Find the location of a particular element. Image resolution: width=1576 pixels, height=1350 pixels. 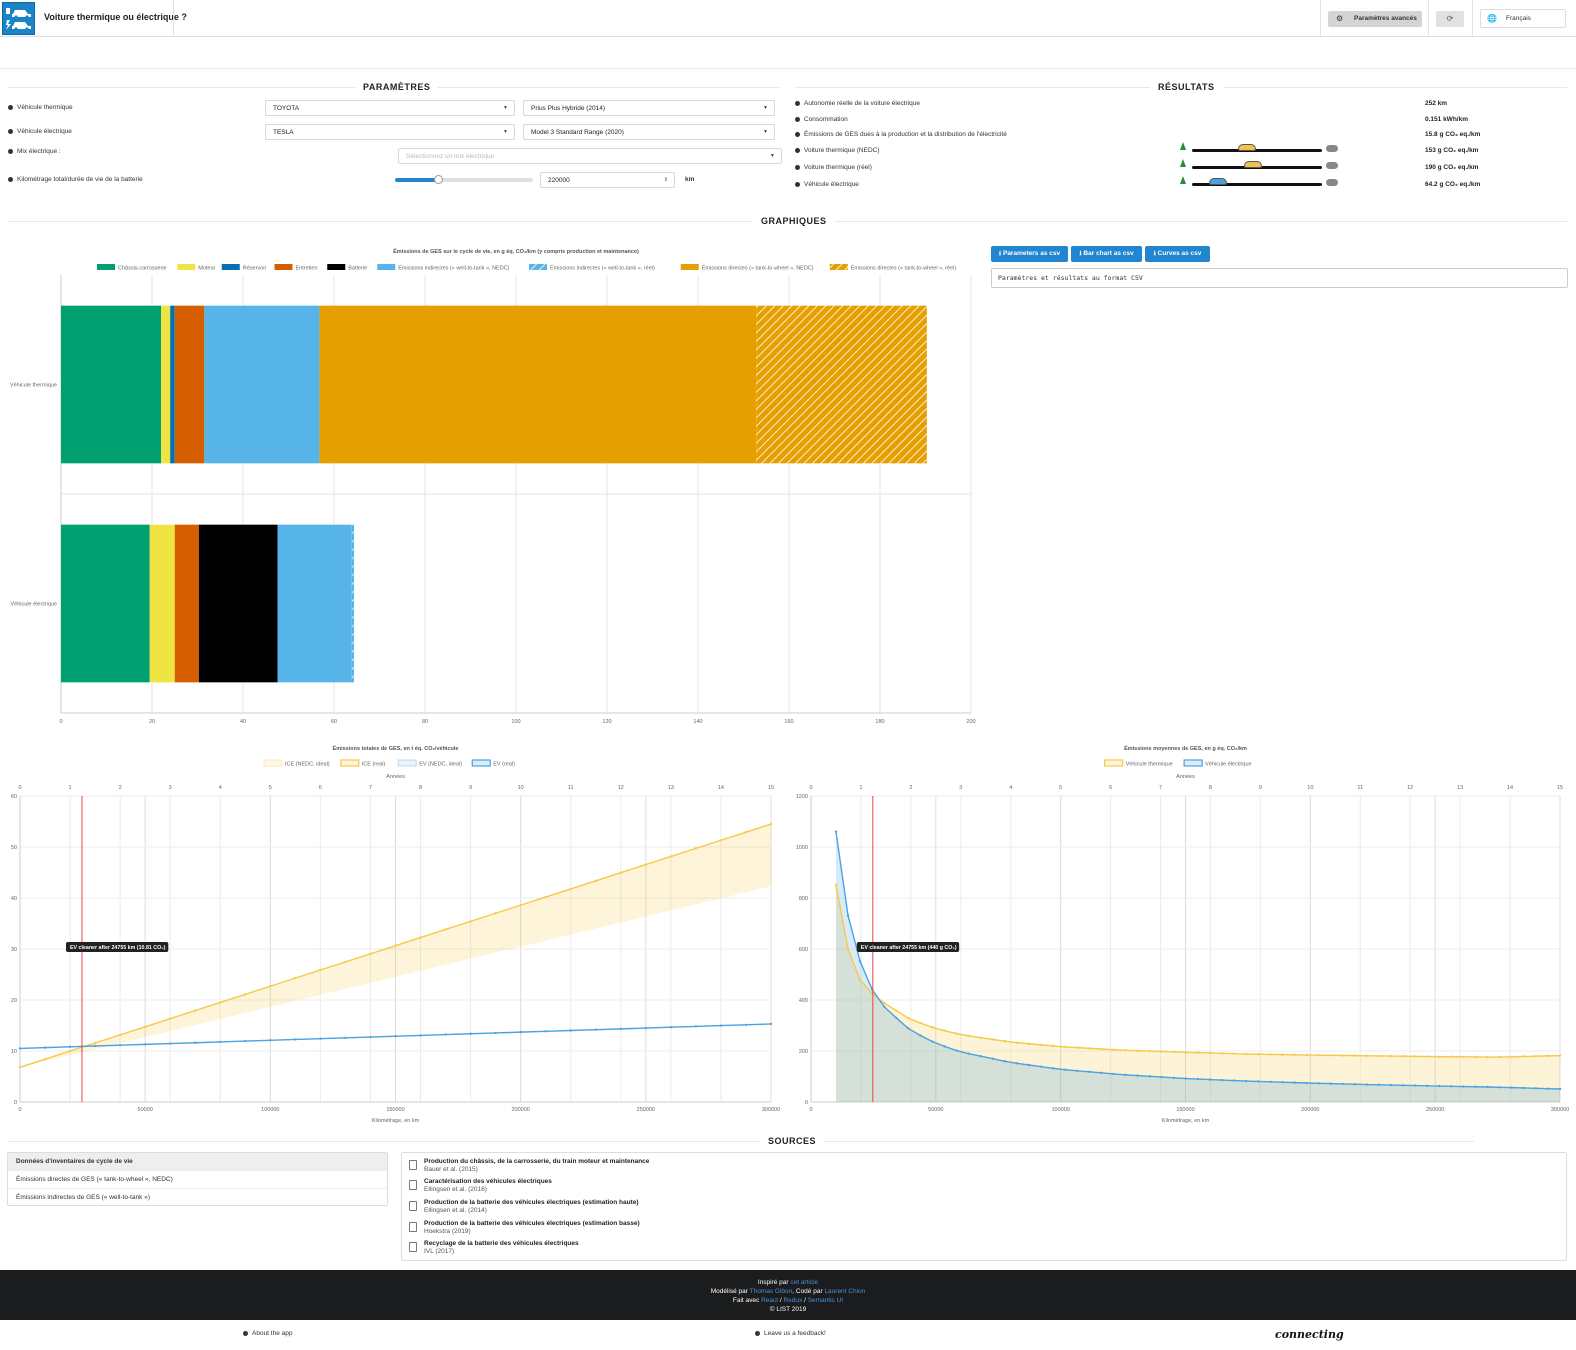

curves-csv-button: ⭳ Curves as csv is located at coordinates (1177, 254).